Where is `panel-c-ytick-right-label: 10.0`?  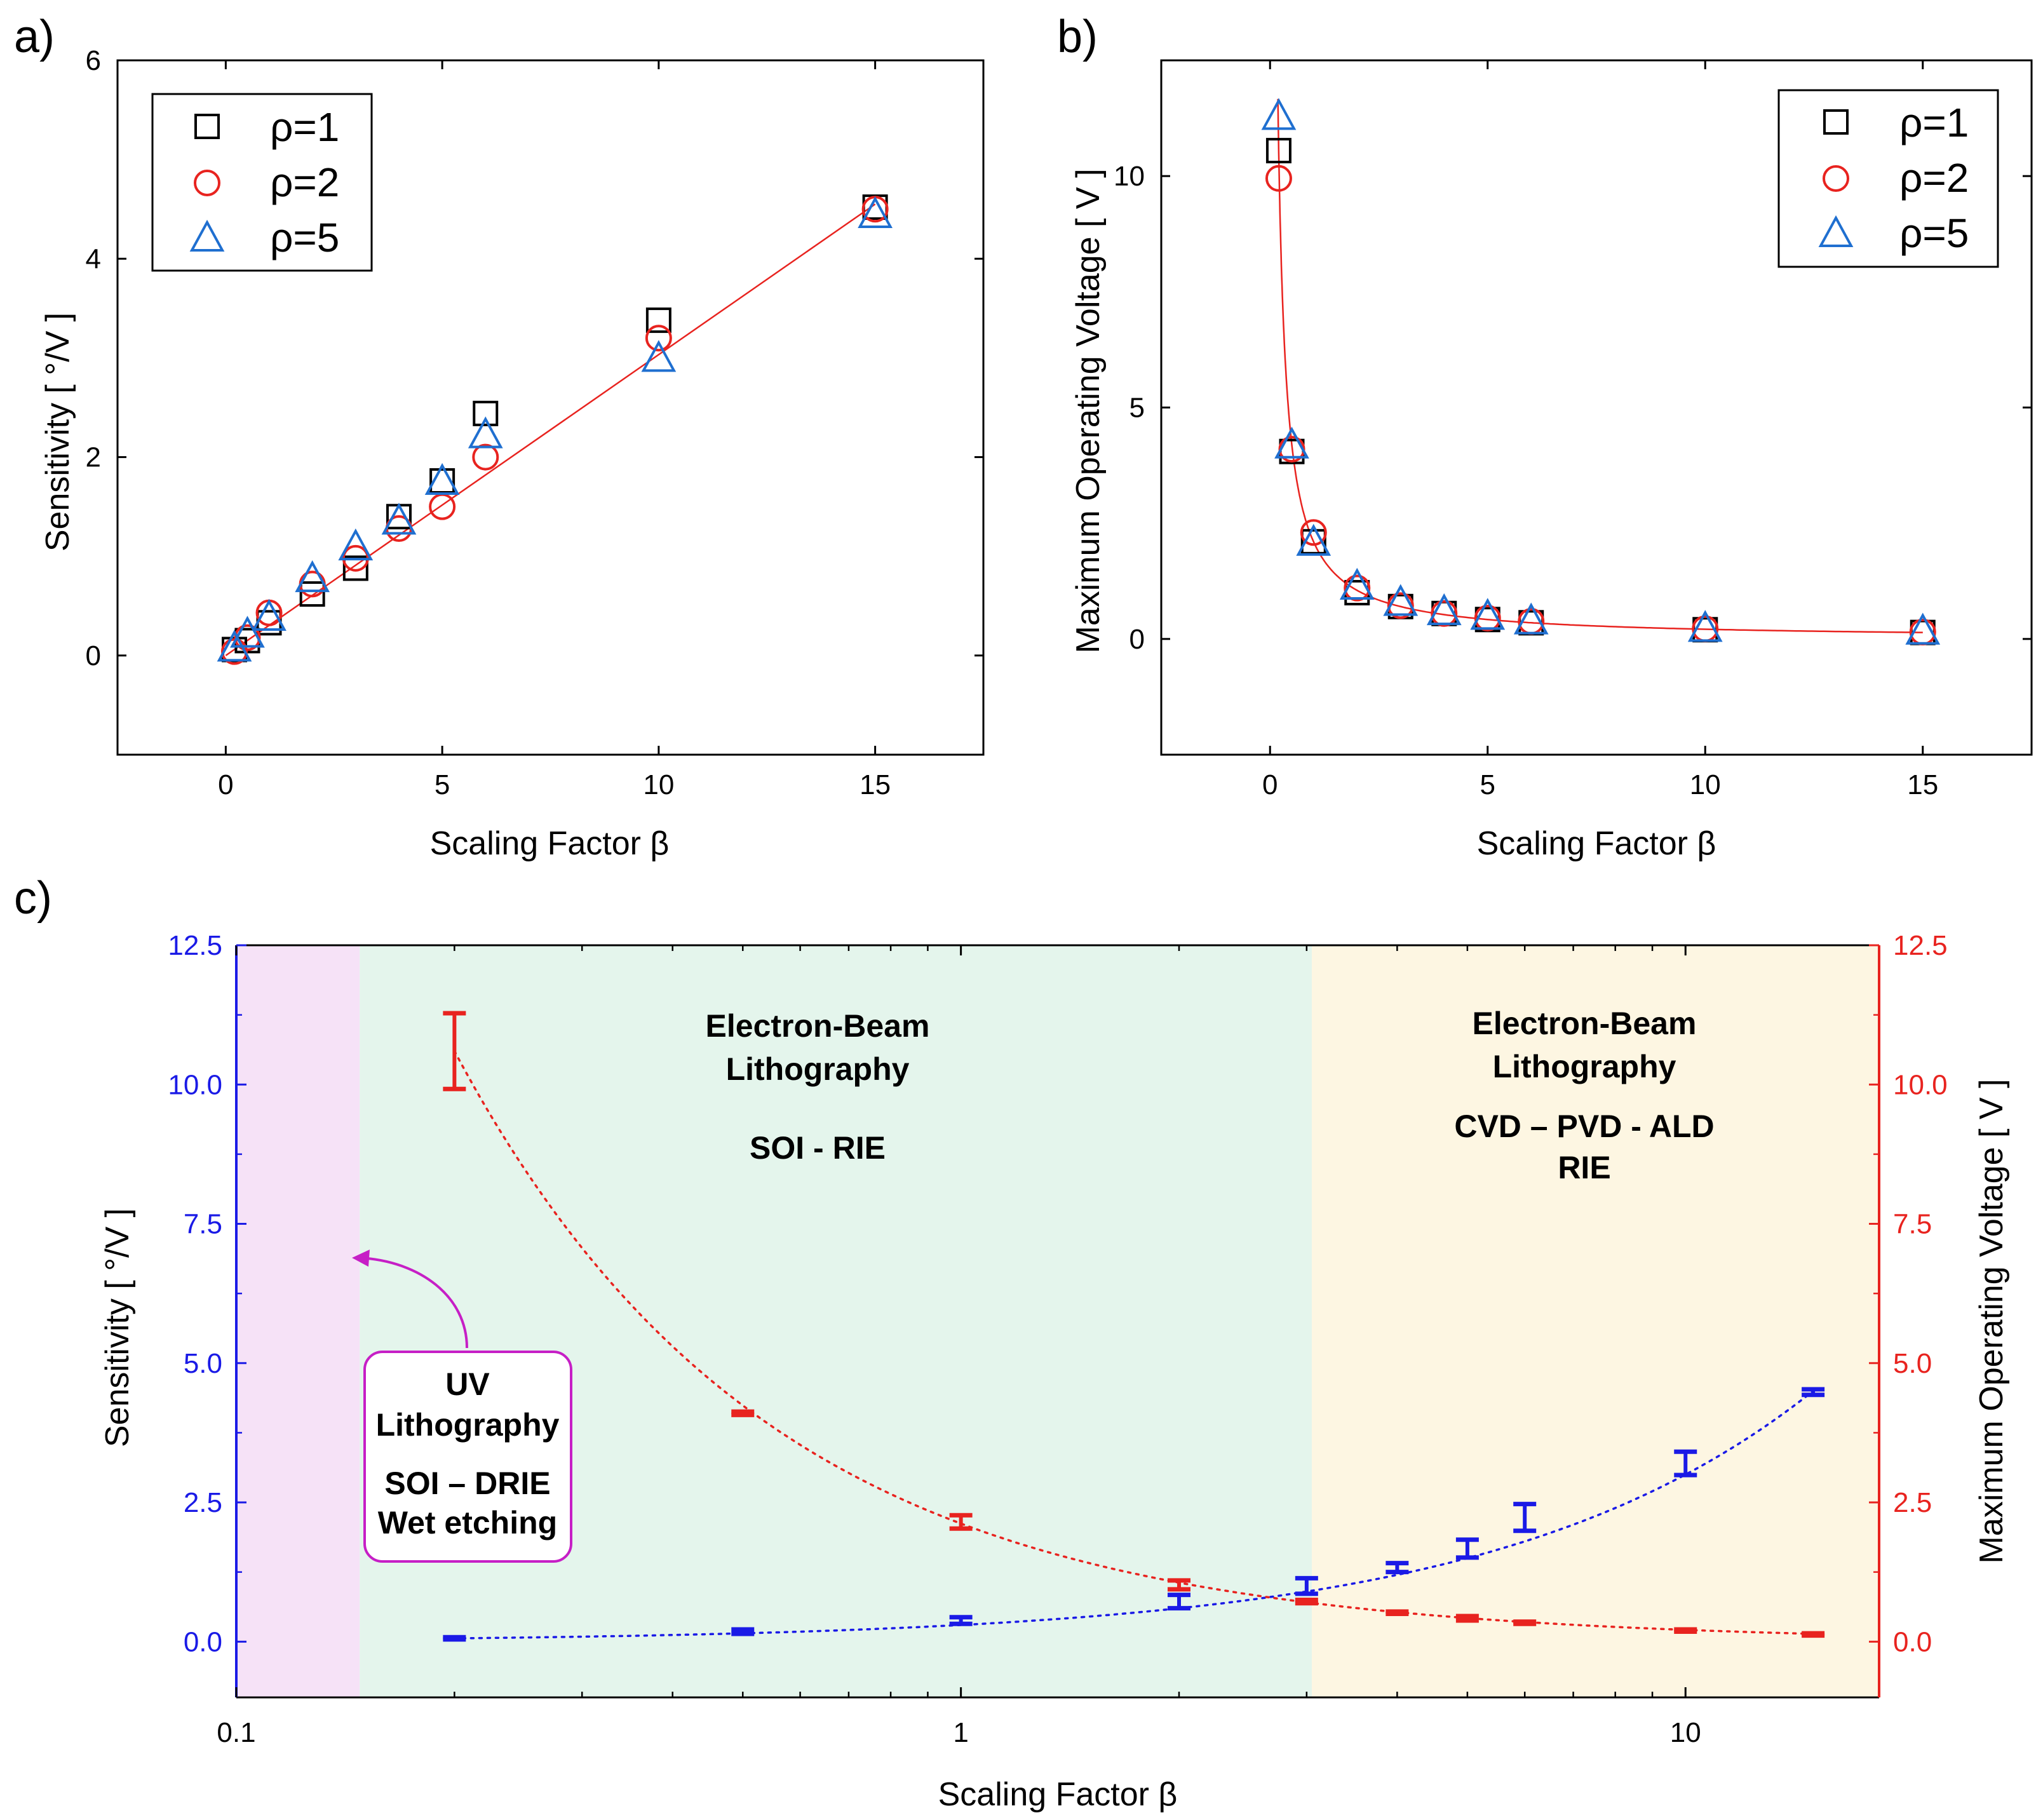
panel-c-ytick-right-label: 10.0 is located at coordinates (1920, 1084).